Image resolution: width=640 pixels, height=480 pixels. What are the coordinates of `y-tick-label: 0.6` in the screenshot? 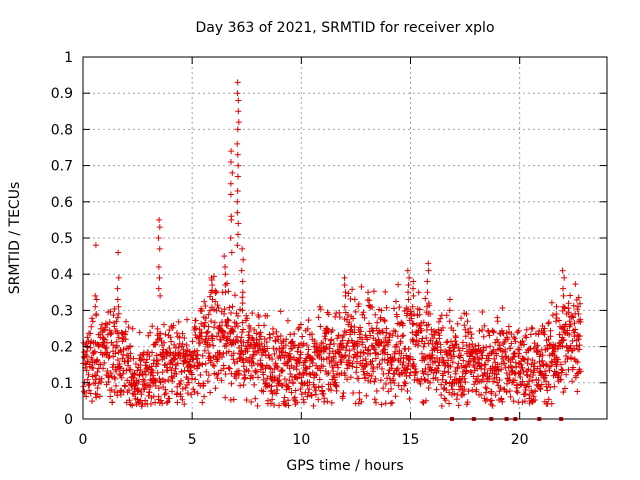 It's located at (62, 203).